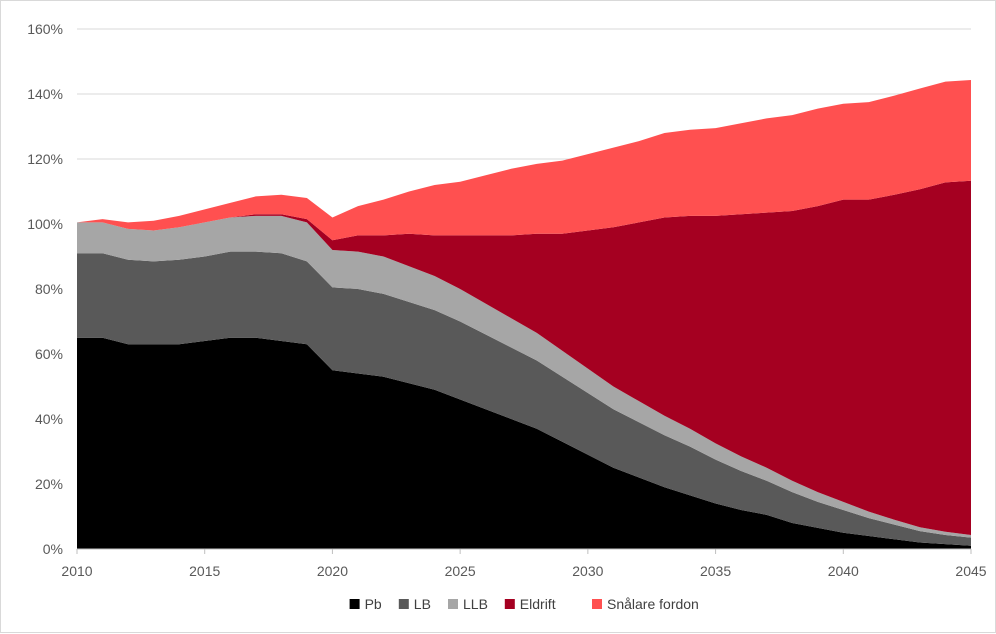 The width and height of the screenshot is (996, 634). Describe the element at coordinates (332, 571) in the screenshot. I see `x-tick-label: 2020` at that location.